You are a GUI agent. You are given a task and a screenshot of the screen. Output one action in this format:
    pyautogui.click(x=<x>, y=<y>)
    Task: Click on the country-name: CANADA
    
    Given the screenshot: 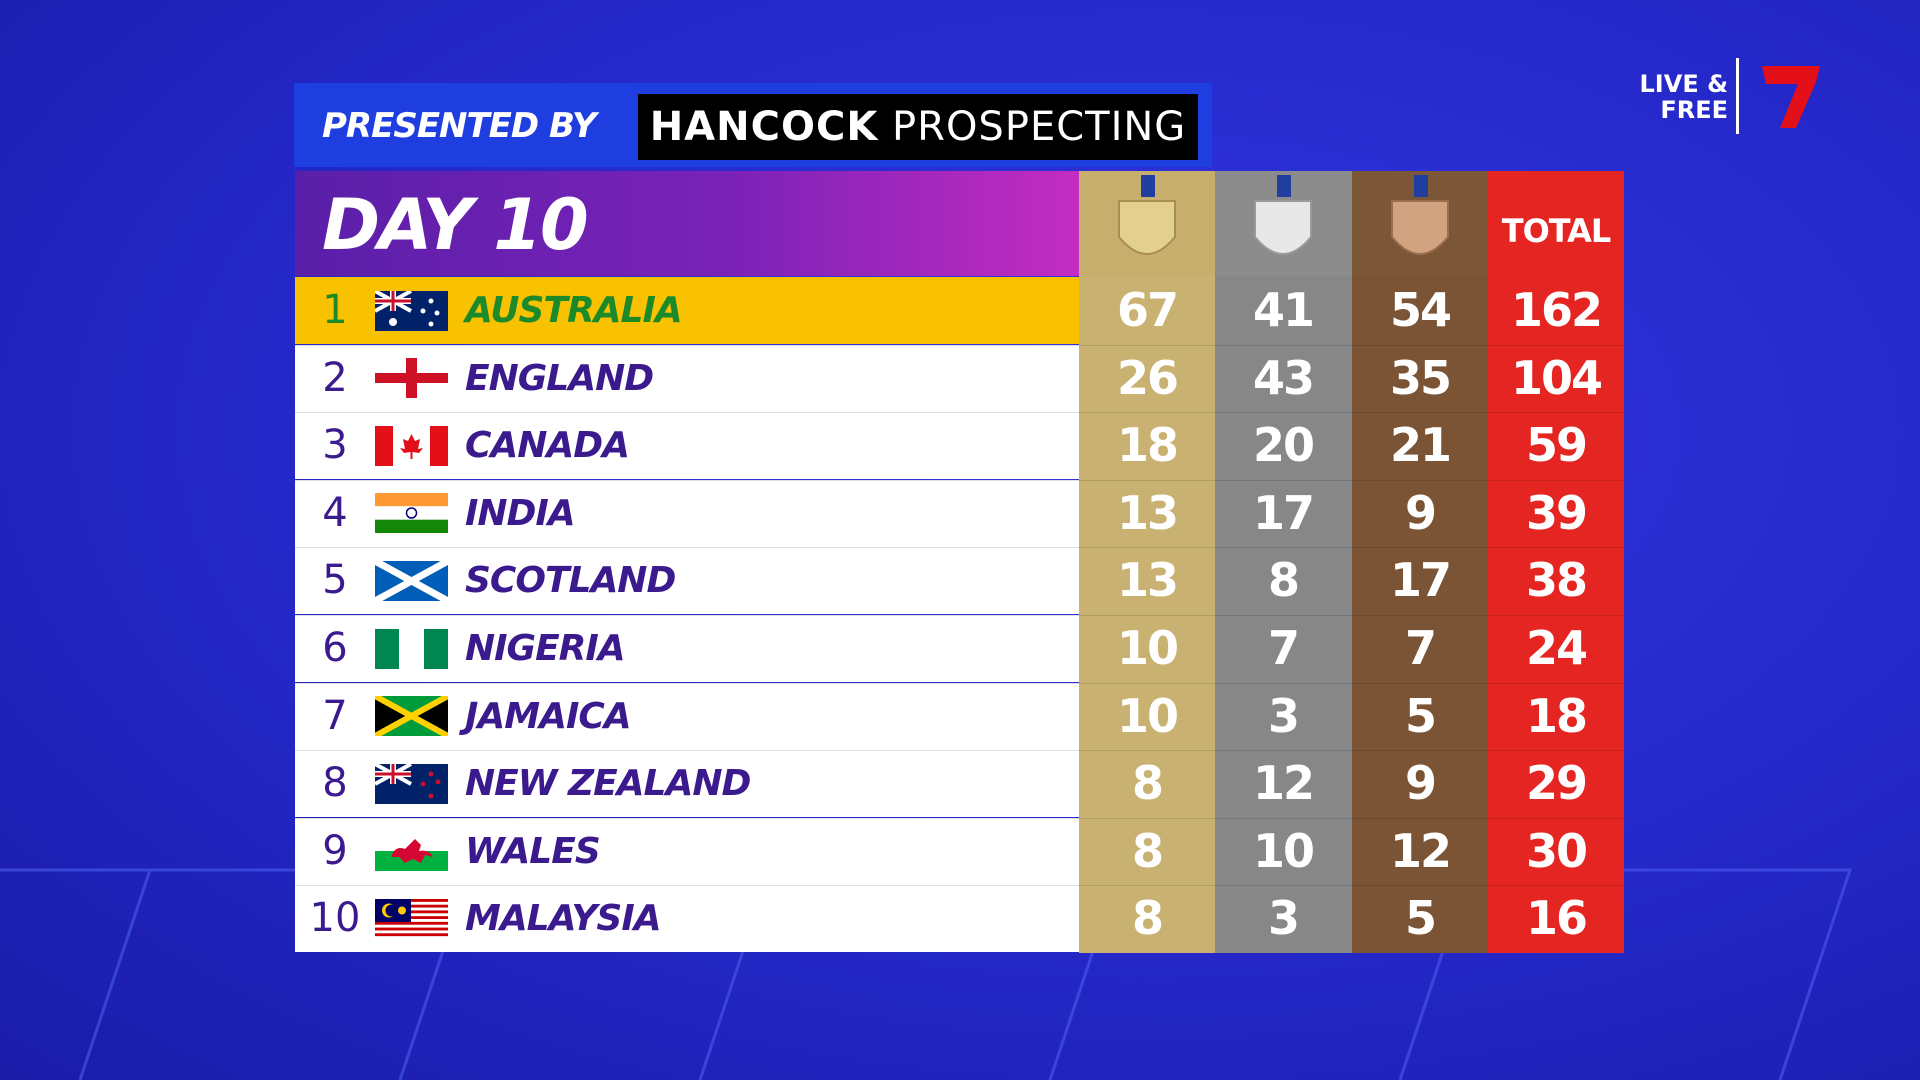 What is the action you would take?
    pyautogui.click(x=547, y=446)
    